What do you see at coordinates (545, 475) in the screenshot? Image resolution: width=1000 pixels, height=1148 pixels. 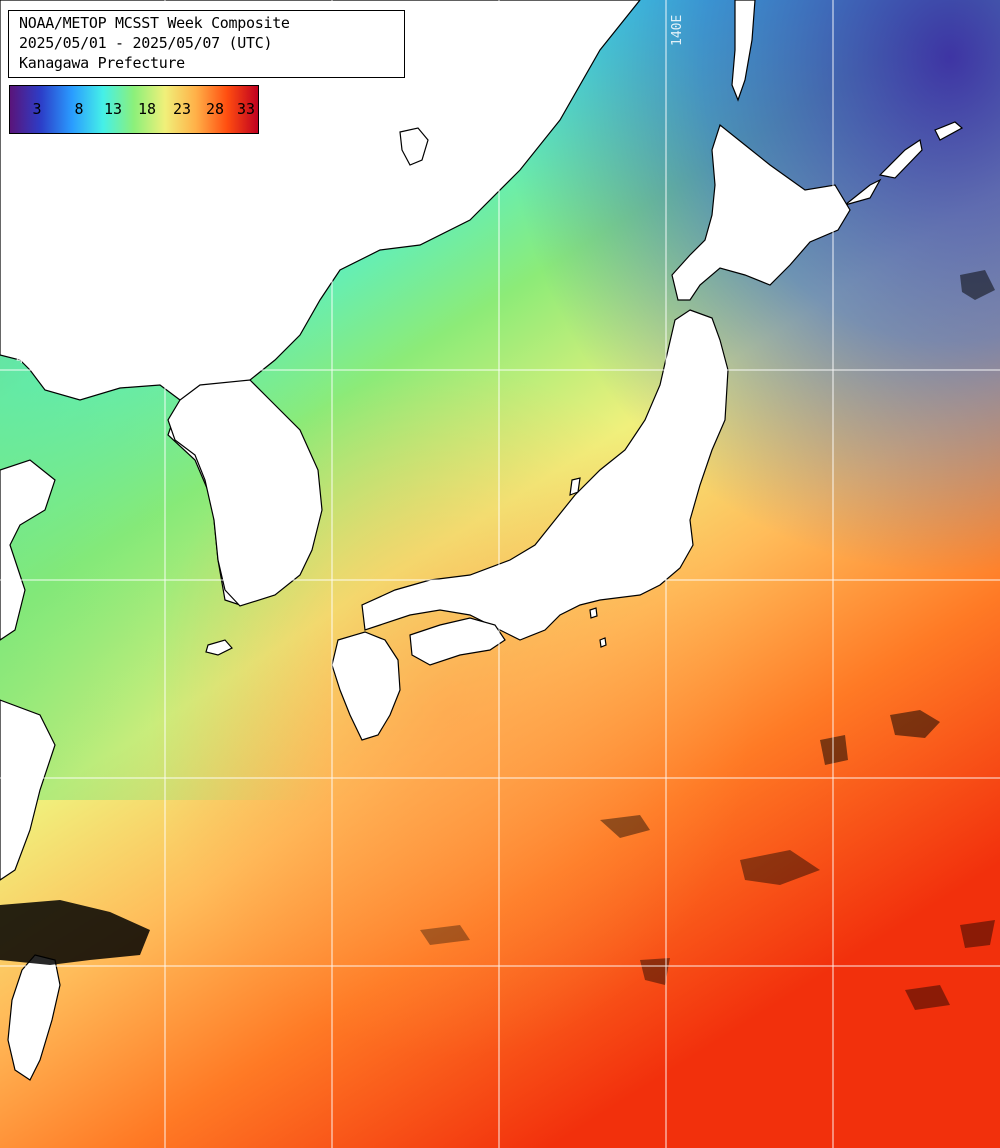 I see `land-honshu` at bounding box center [545, 475].